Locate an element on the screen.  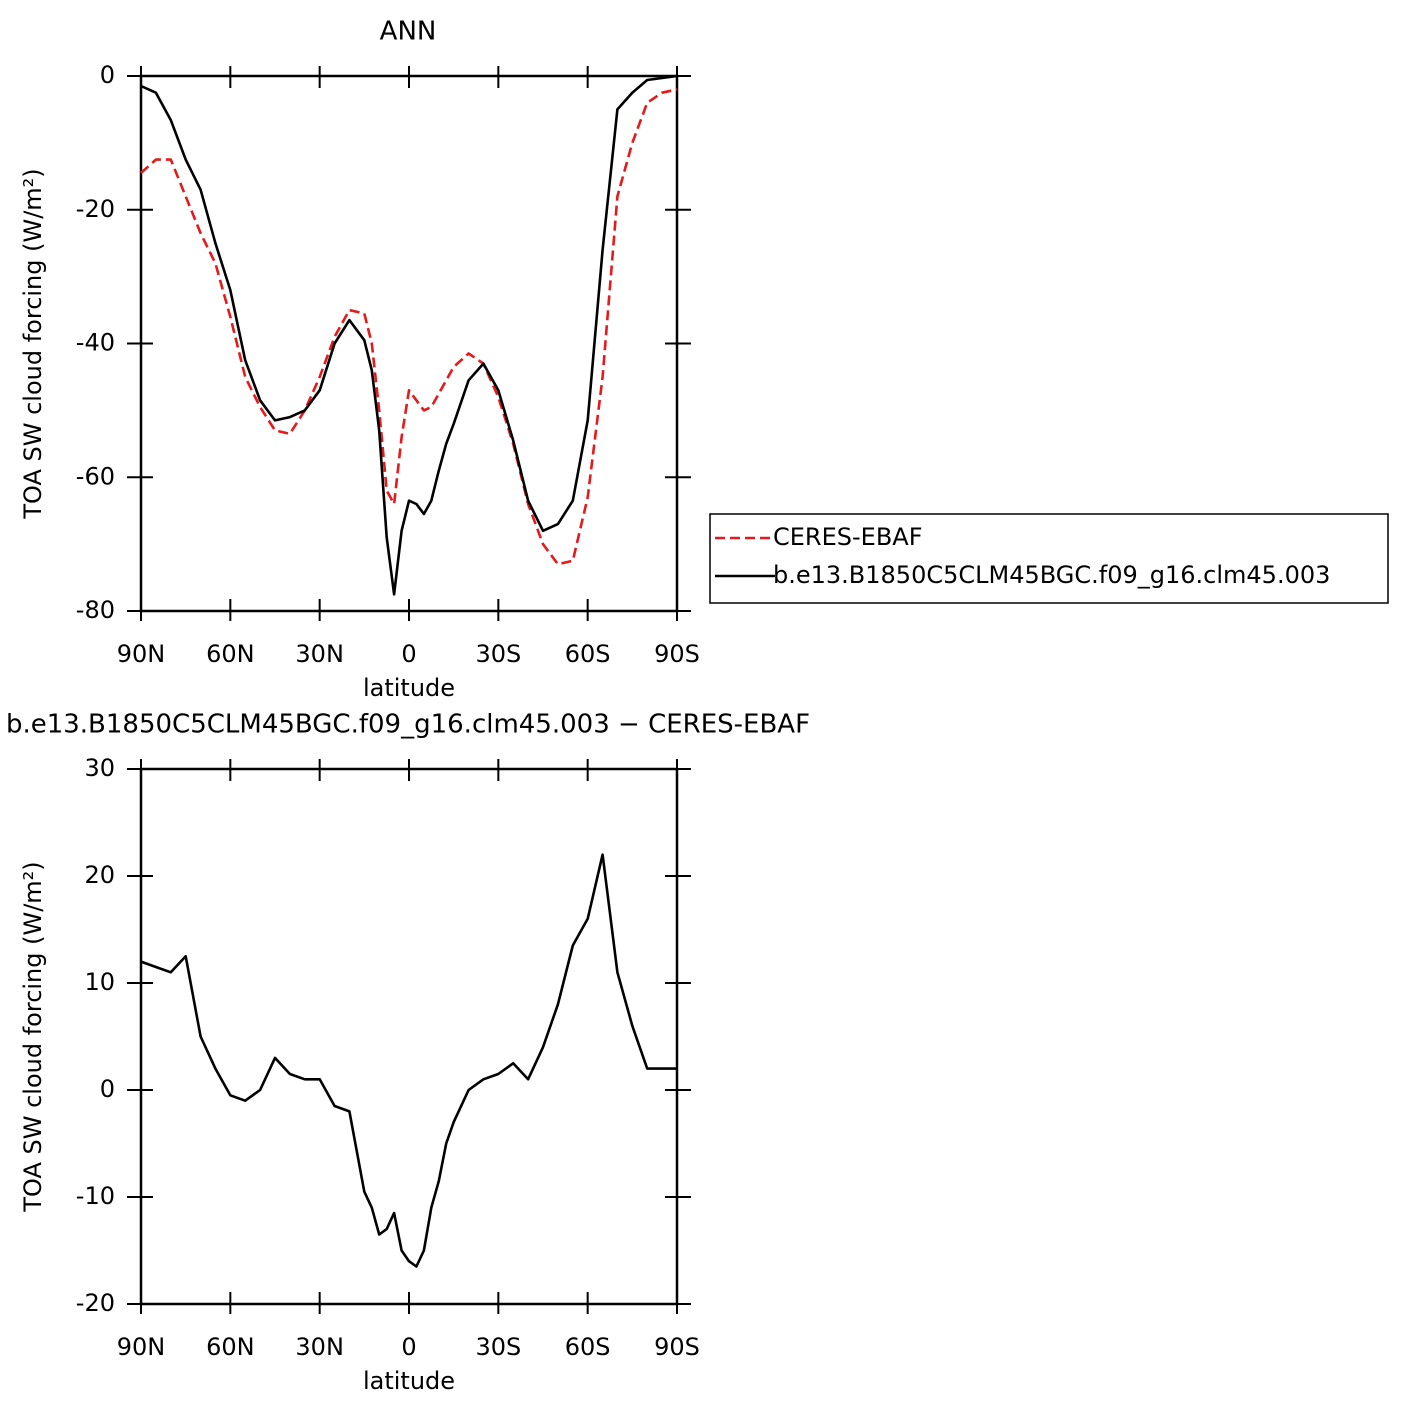
legend-box is located at coordinates (1049, 558).